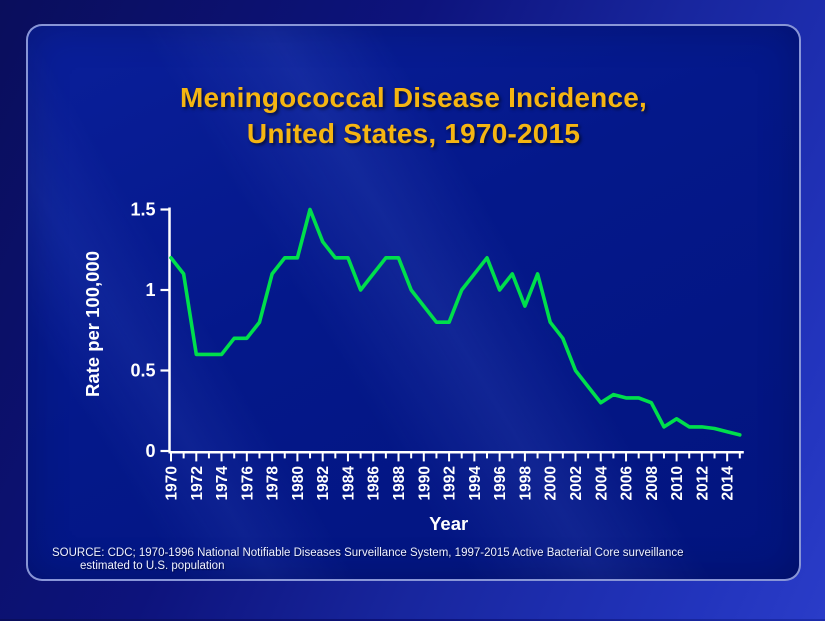 The height and width of the screenshot is (621, 825). Describe the element at coordinates (172, 483) in the screenshot. I see `x-tick-label: 1970` at that location.